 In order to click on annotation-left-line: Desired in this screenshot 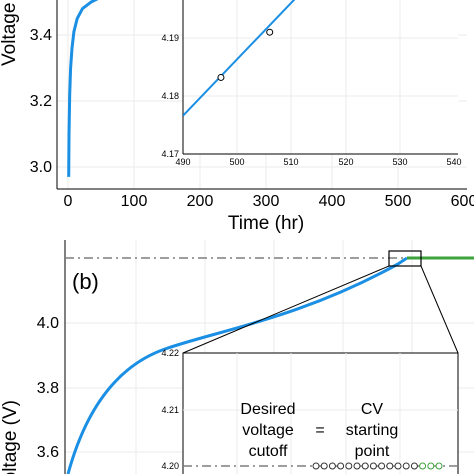, I will do `click(267, 409)`.